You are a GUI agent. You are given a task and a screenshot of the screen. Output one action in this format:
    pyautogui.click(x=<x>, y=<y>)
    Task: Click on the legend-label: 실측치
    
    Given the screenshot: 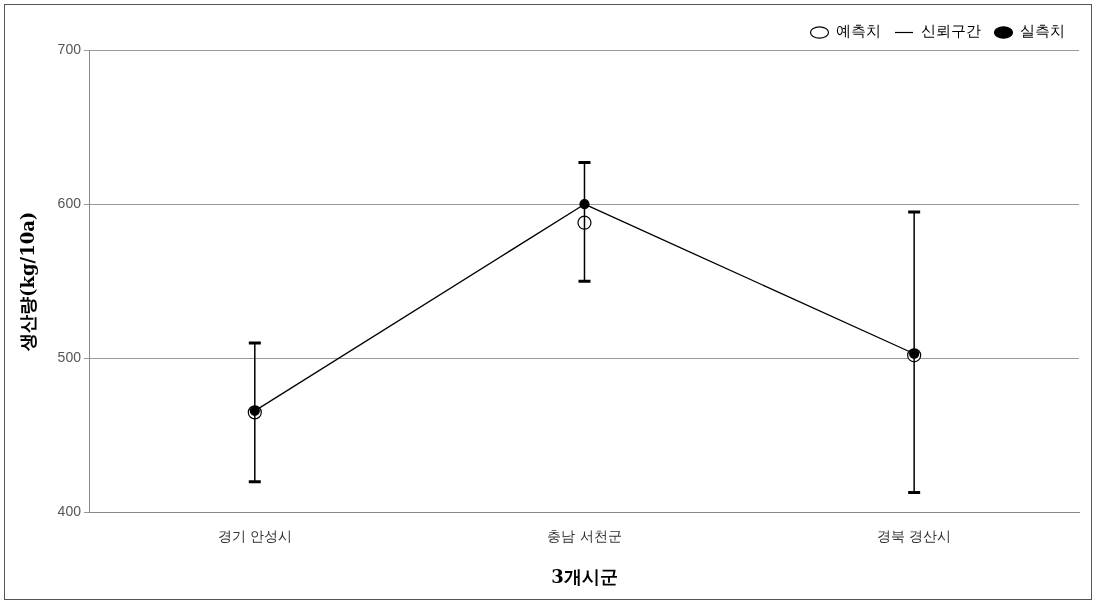 What is the action you would take?
    pyautogui.click(x=1042, y=31)
    